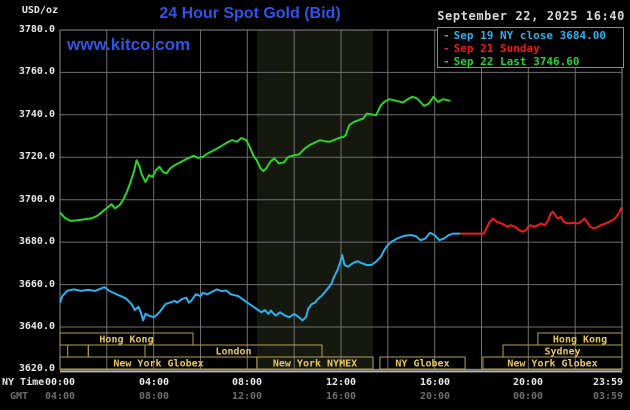 Image resolution: width=630 pixels, height=410 pixels. What do you see at coordinates (129, 44) in the screenshot?
I see `kitco-watermark-link: www.kitco.com` at bounding box center [129, 44].